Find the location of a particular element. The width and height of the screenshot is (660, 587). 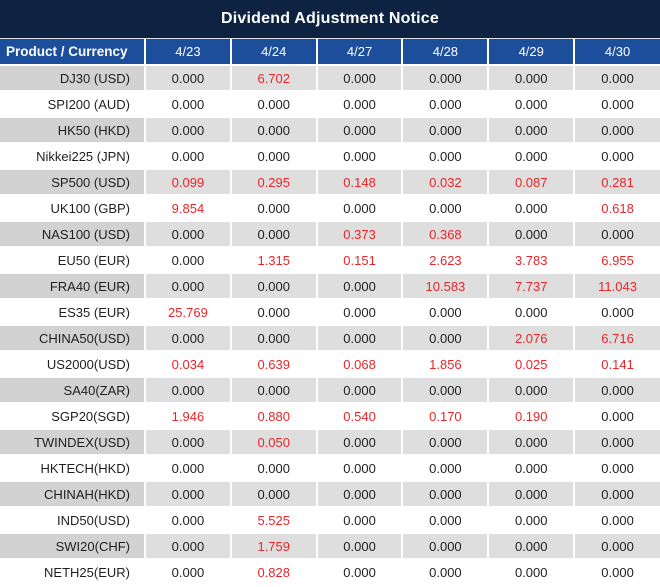

value-cell: 11.043 is located at coordinates (617, 286).